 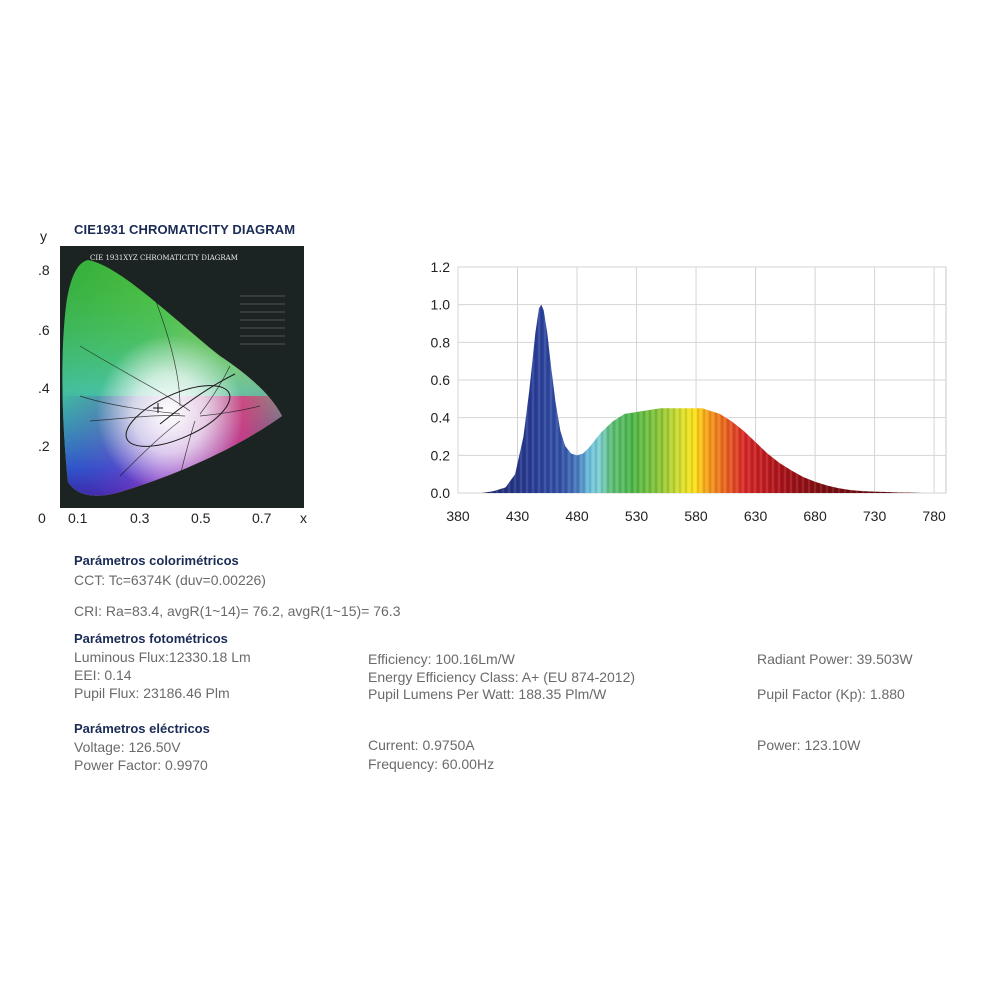 I want to click on photometric-heading: Parámetros fotométricos, so click(x=151, y=638).